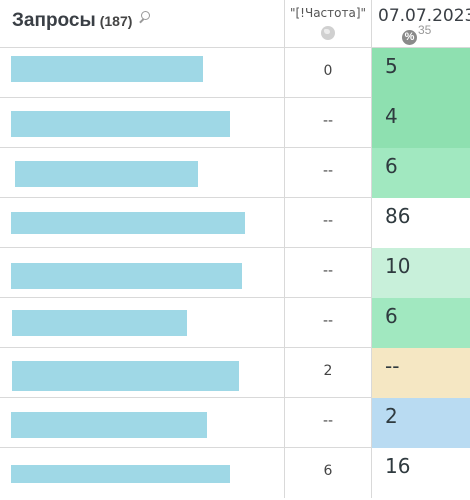 Image resolution: width=470 pixels, height=500 pixels. Describe the element at coordinates (145, 18) in the screenshot. I see `search-icon` at that location.